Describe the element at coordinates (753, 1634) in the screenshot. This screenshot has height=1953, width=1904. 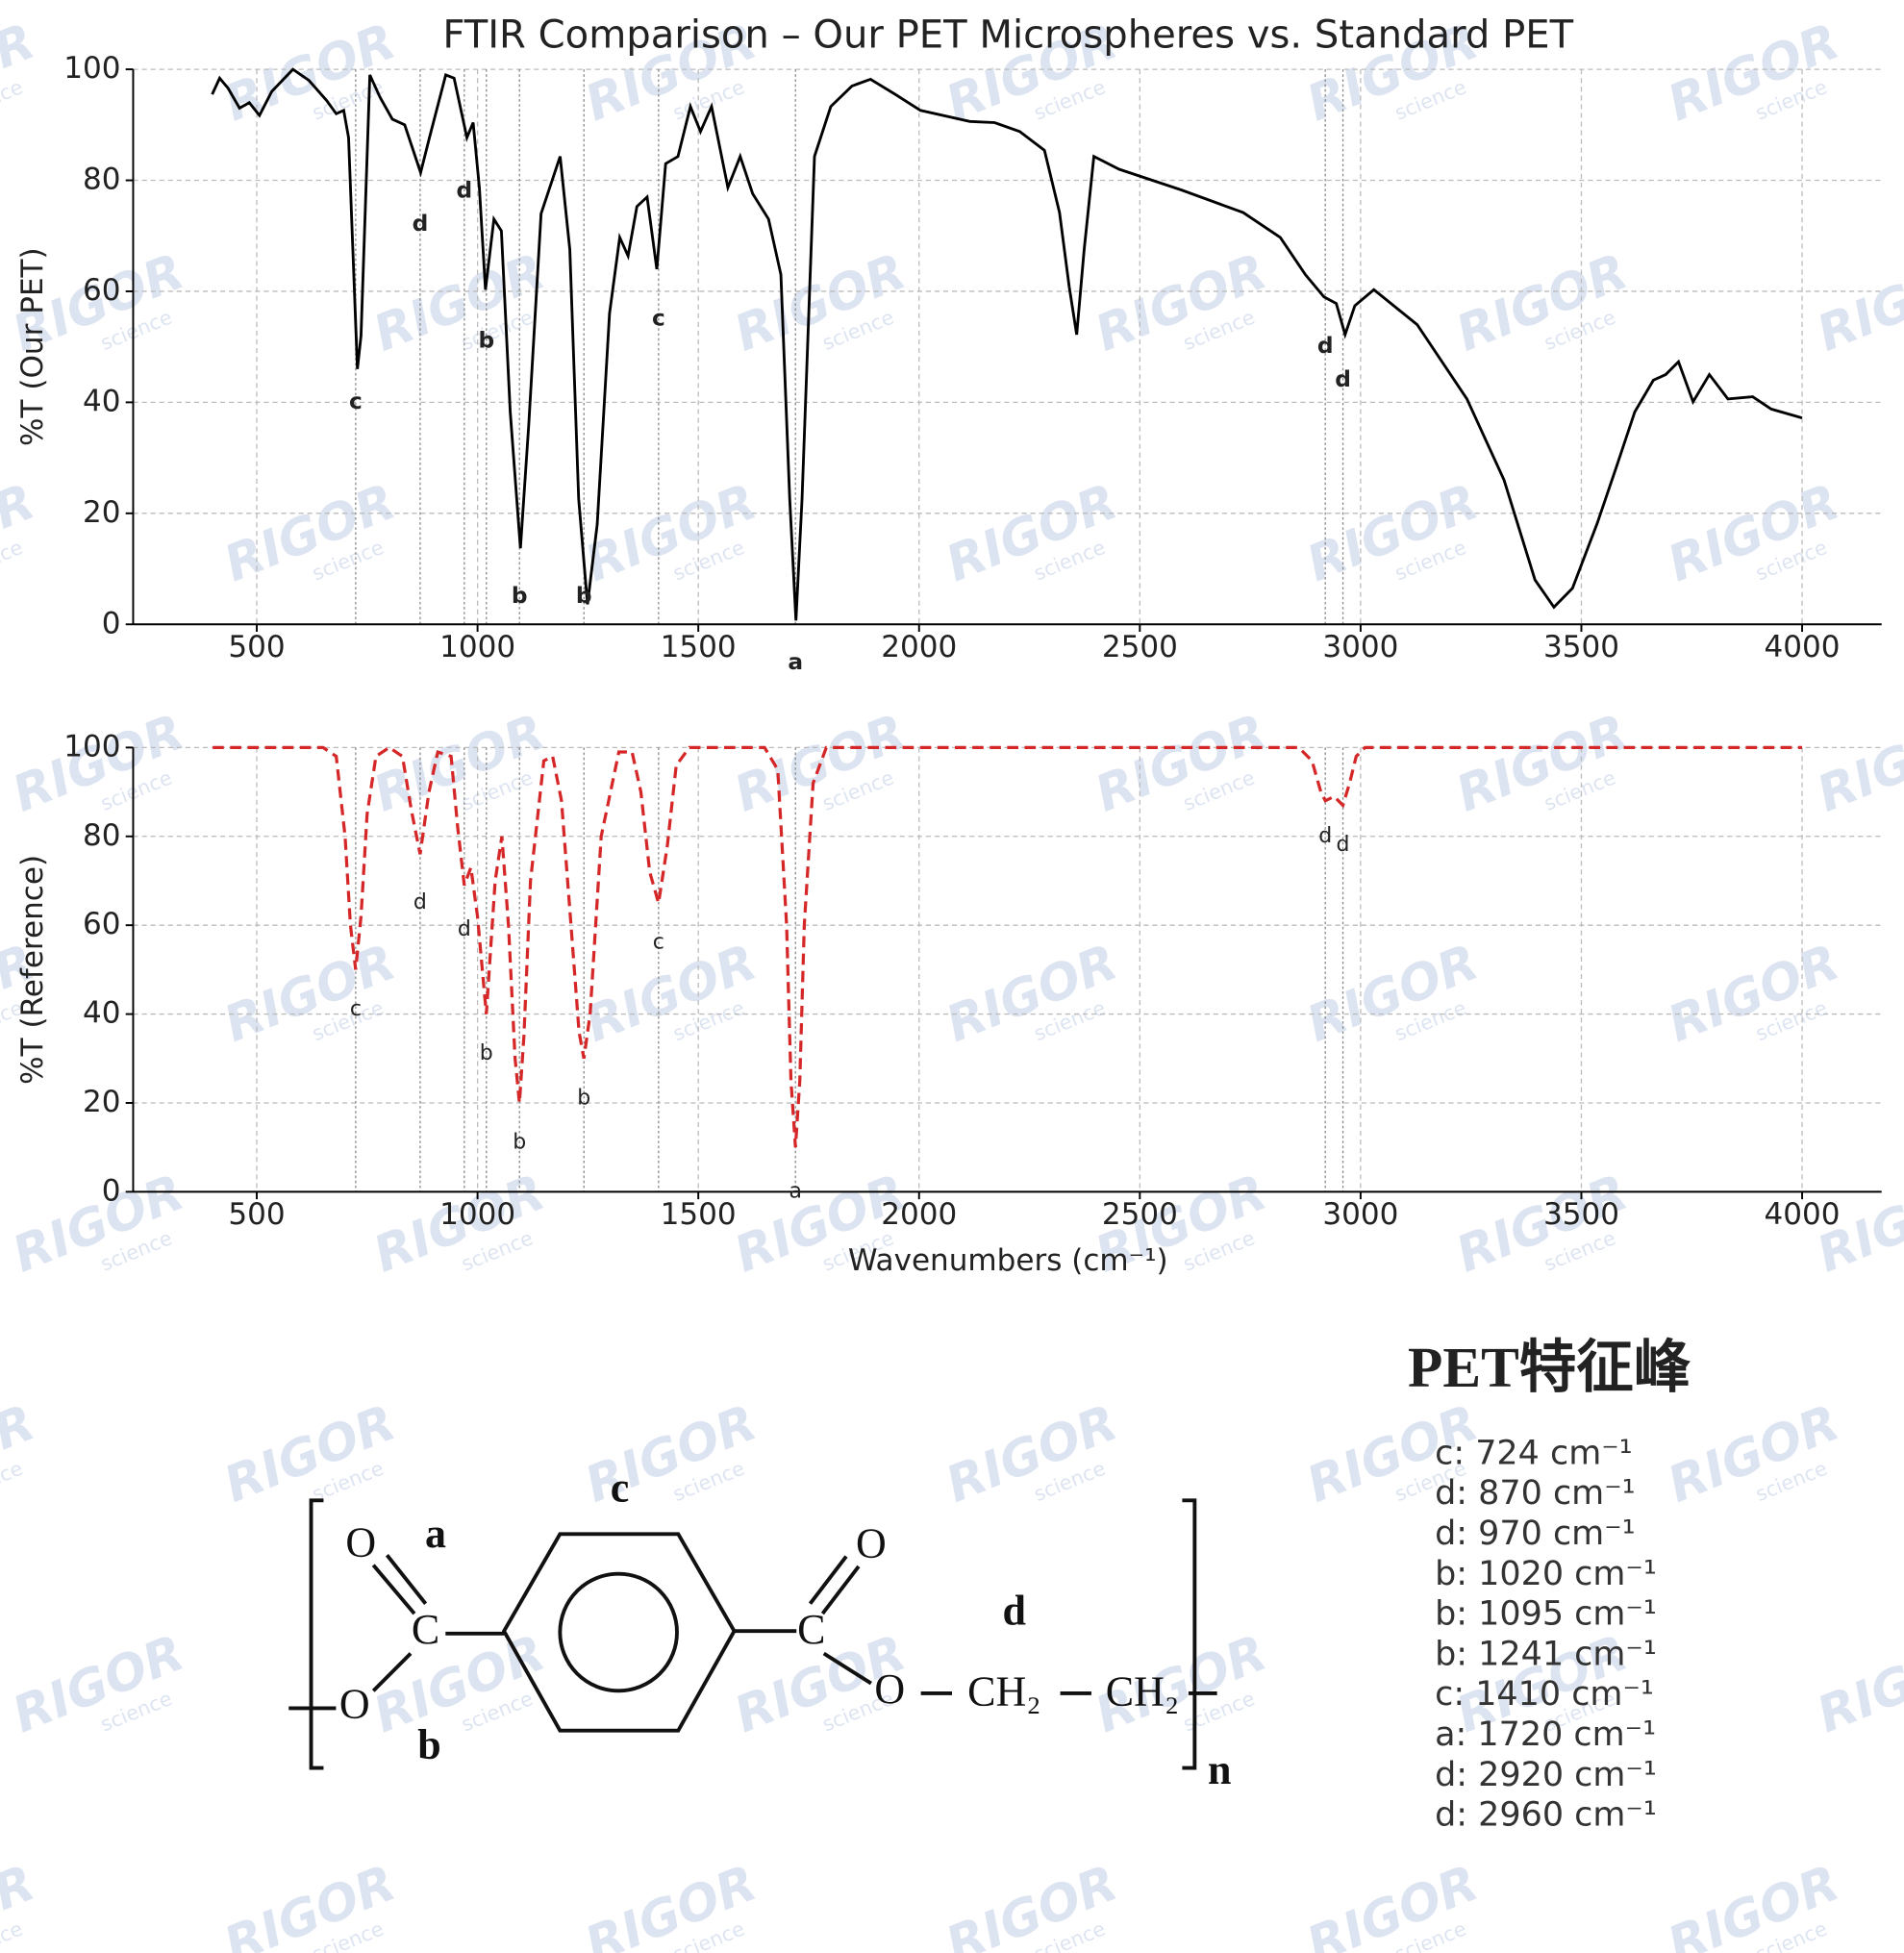
I see `bracket` at that location.